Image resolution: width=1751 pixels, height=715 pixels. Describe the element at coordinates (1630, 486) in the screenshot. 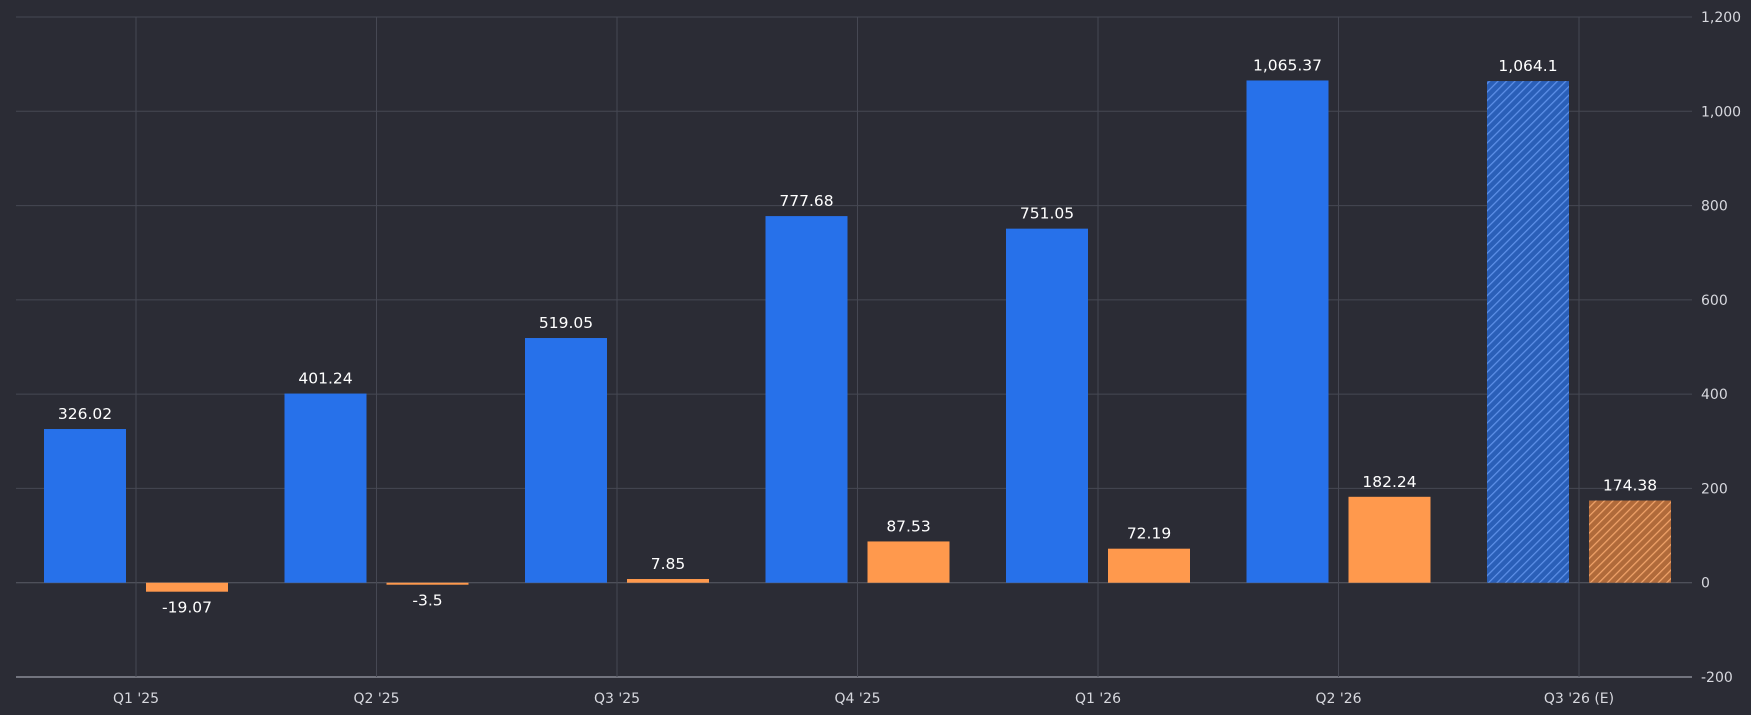

I see `data-label-series-2-6: 174.38` at that location.